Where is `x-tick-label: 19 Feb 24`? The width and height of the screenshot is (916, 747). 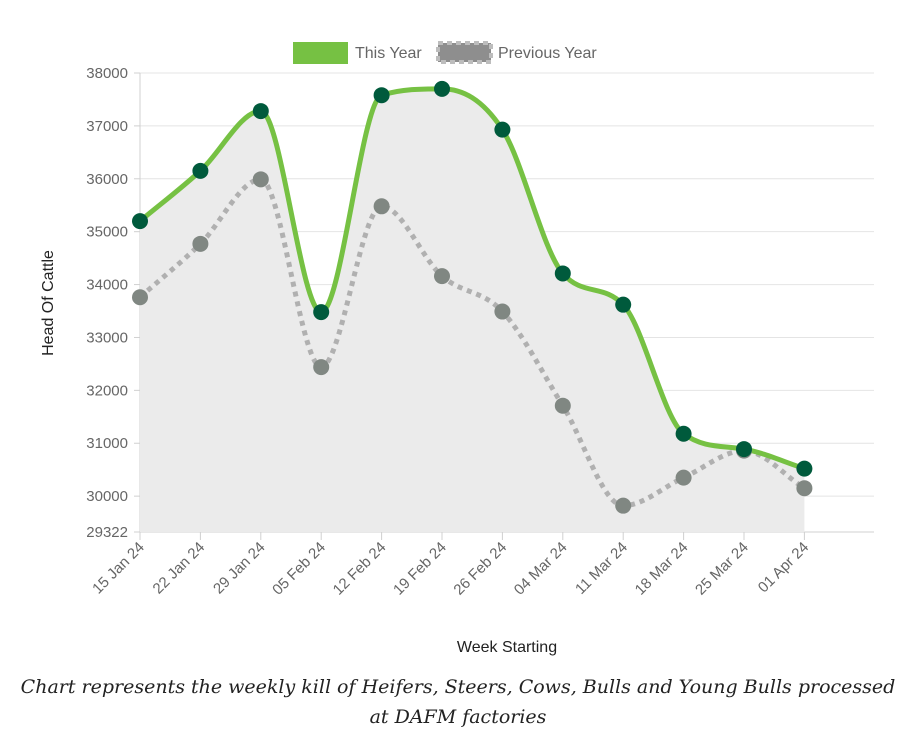 x-tick-label: 19 Feb 24 is located at coordinates (420, 569).